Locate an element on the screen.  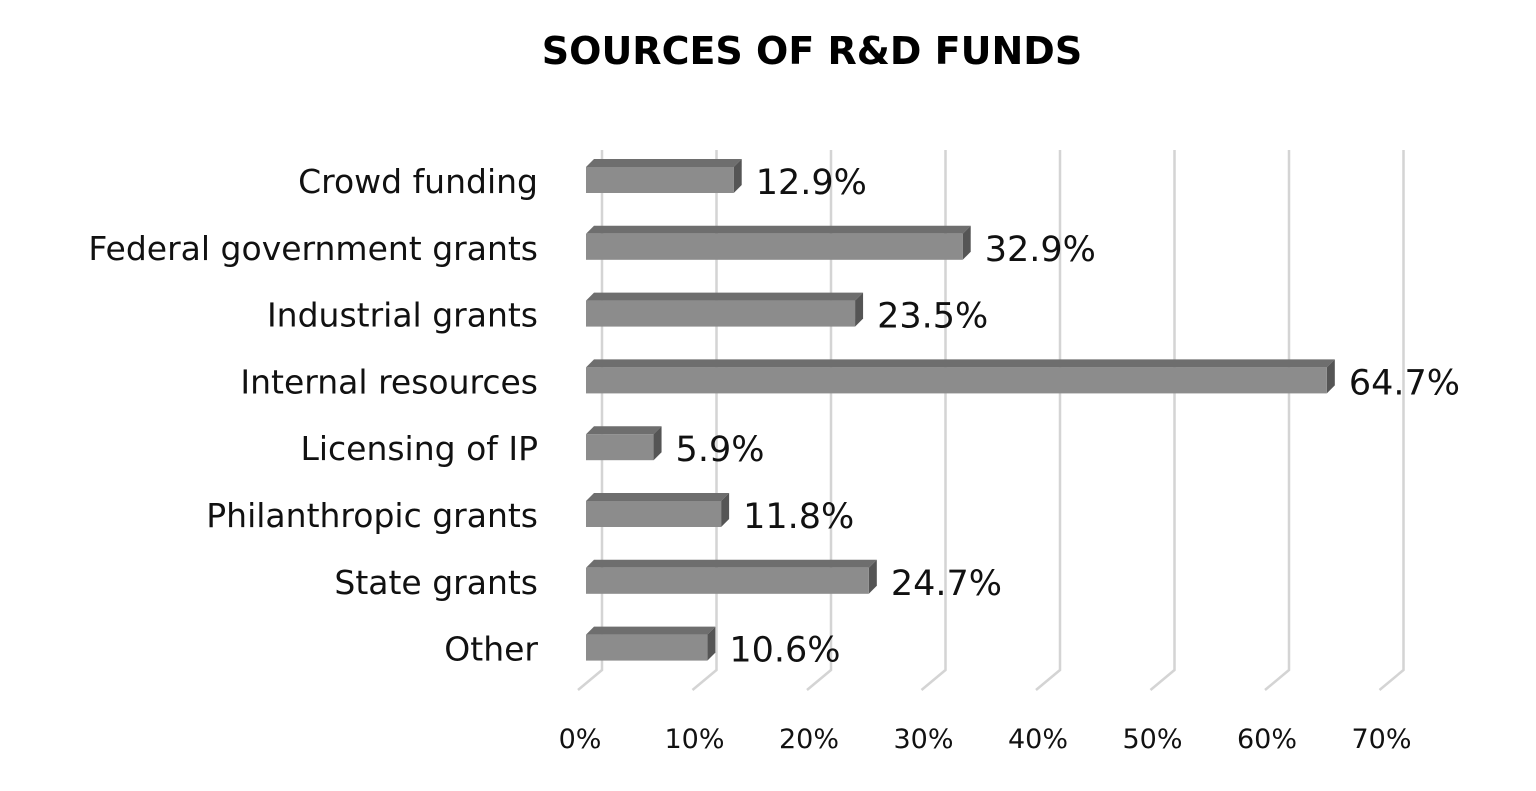
category-label: Internal resources is located at coordinates (389, 381).